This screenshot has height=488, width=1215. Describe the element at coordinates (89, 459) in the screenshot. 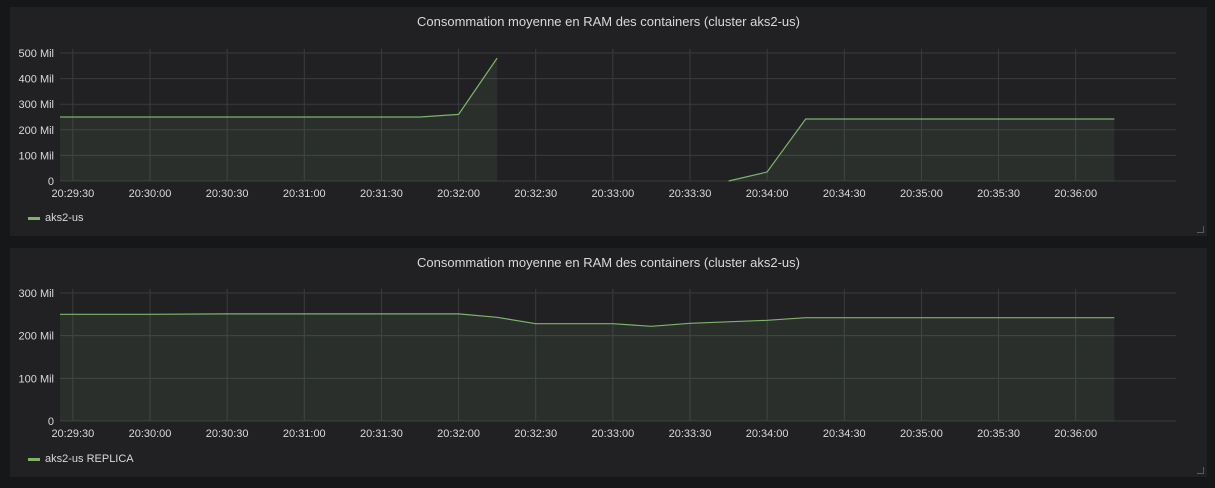

I see `legend-label: aks2-us REPLICA` at that location.